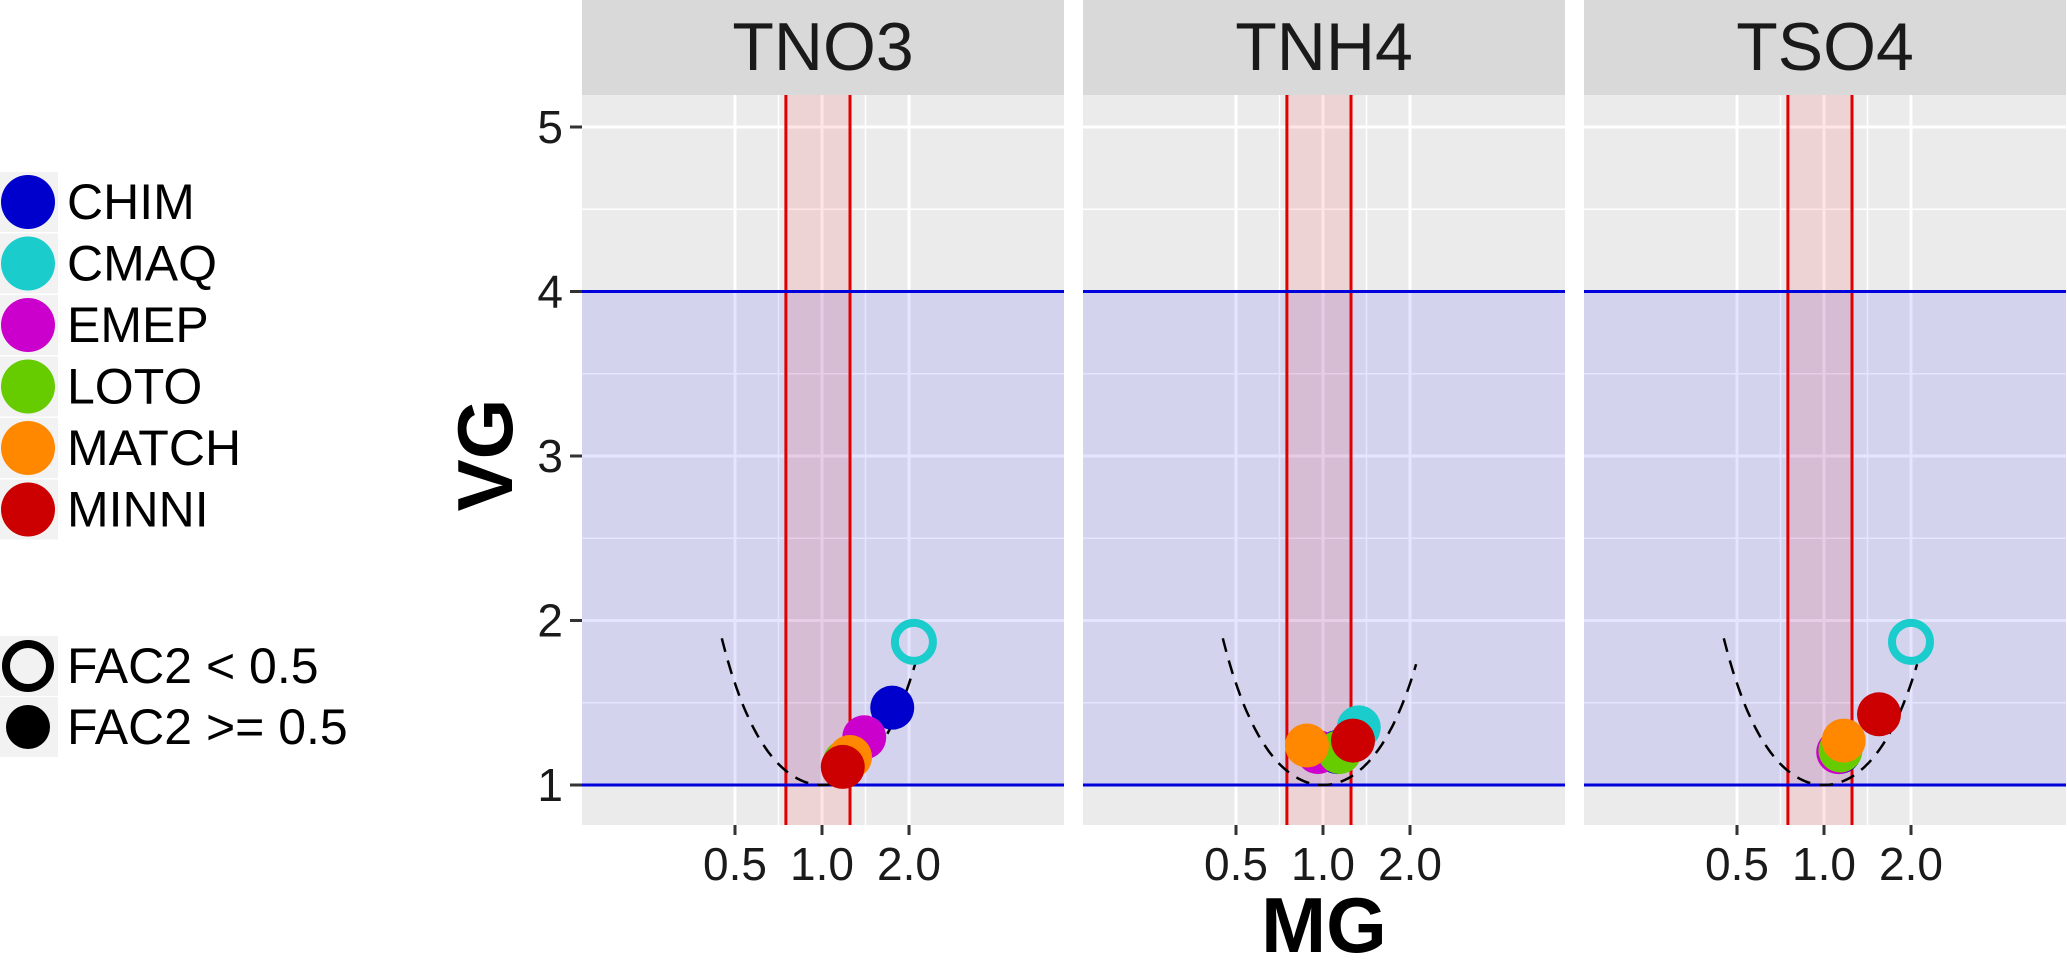  Describe the element at coordinates (193, 666) in the screenshot. I see `legend-shape-label: FAC2 < 0.5` at that location.